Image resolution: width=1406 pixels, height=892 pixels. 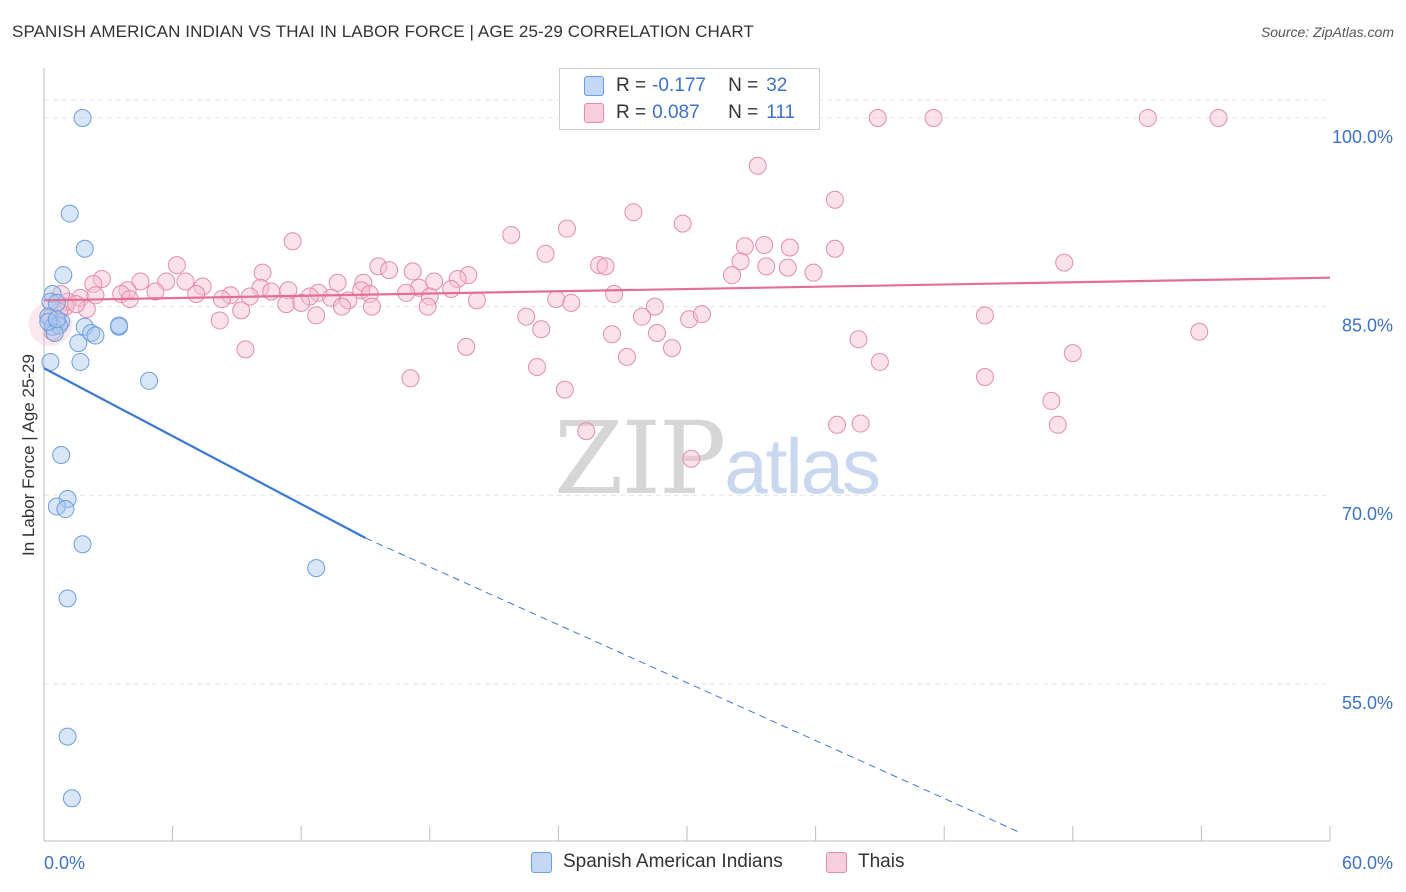 What do you see at coordinates (781, 112) in the screenshot?
I see `legend-n-value: 111` at bounding box center [781, 112].